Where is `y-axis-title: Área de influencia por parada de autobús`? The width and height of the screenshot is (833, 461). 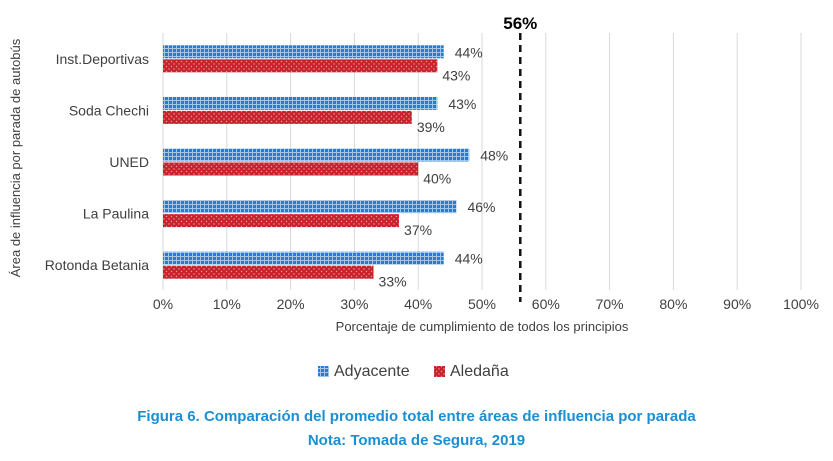 y-axis-title: Área de influencia por parada de autobús is located at coordinates (15, 157).